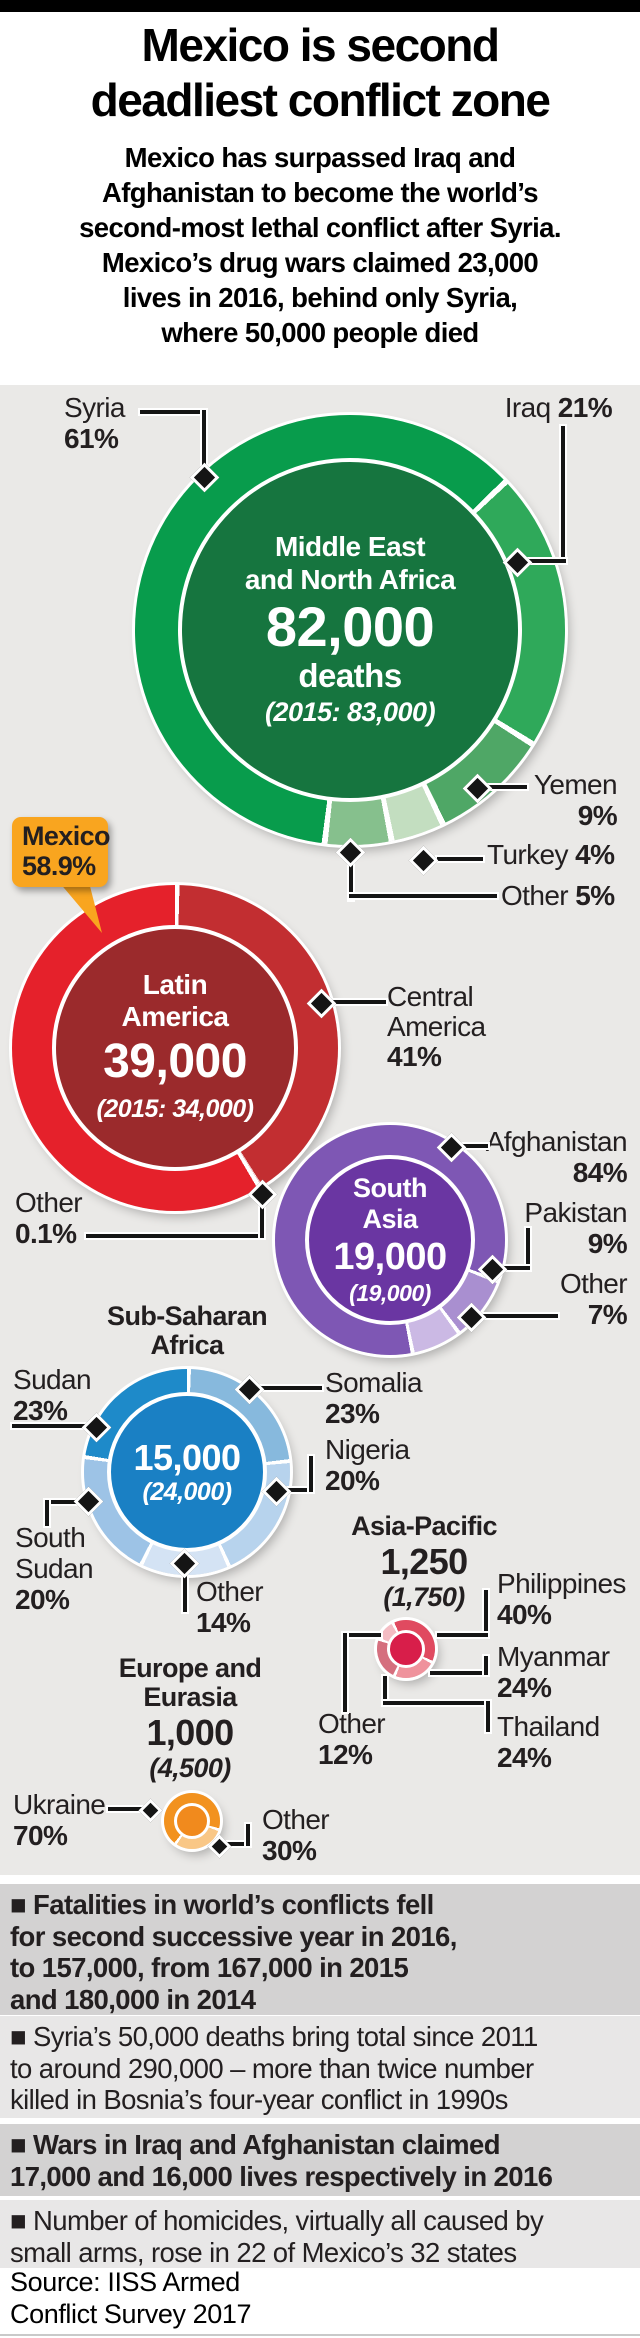 The width and height of the screenshot is (640, 2338). I want to click on yemen-name: Yemen, so click(575, 784).